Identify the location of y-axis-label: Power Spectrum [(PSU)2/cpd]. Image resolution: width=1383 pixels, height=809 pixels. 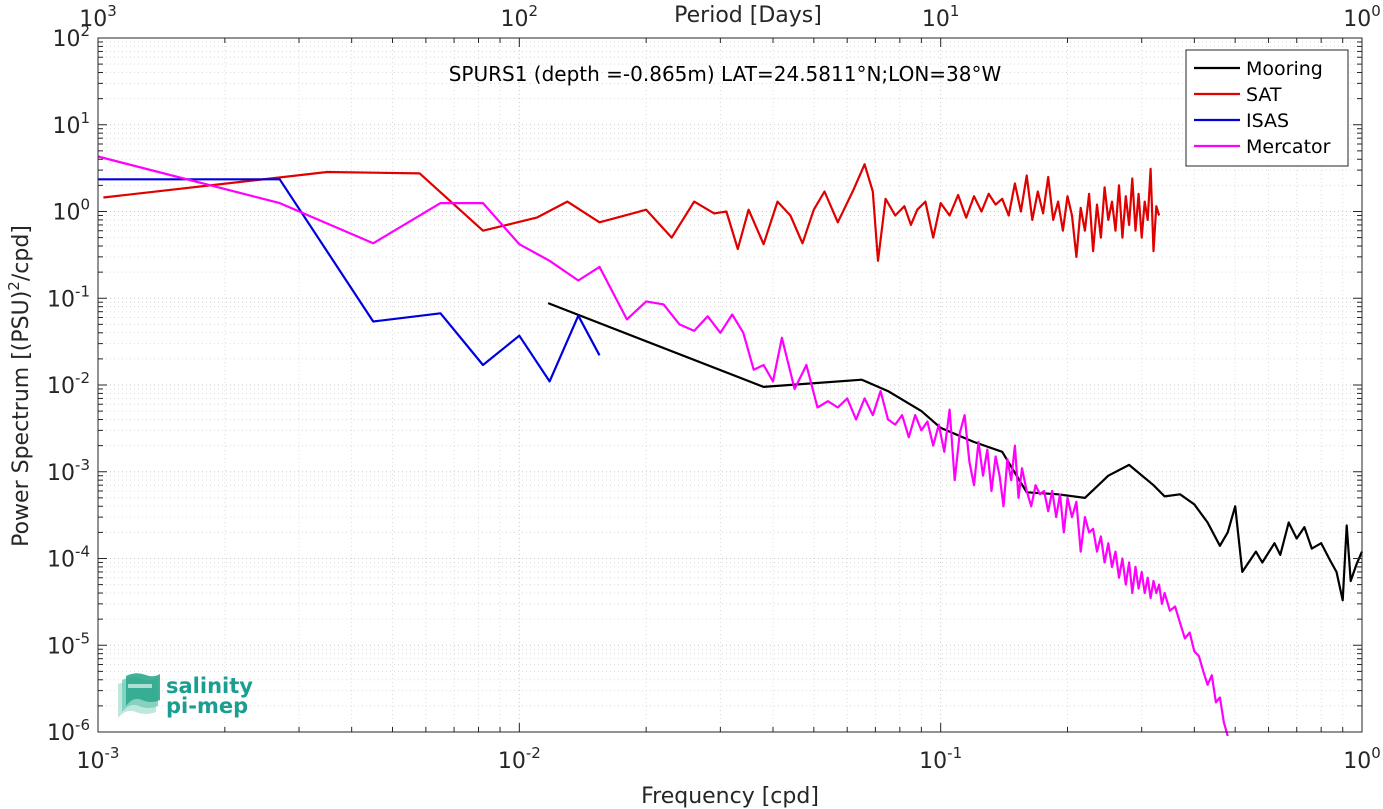
(19, 386).